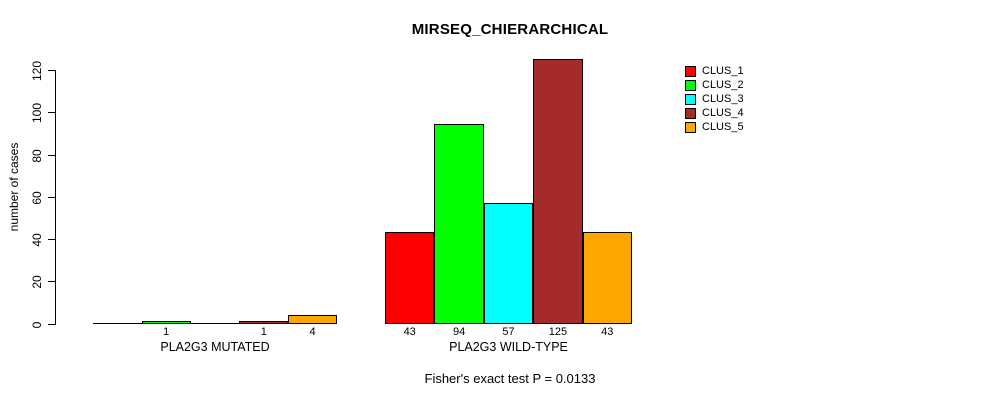 This screenshot has height=400, width=990. What do you see at coordinates (215, 323) in the screenshot?
I see `baseline` at bounding box center [215, 323].